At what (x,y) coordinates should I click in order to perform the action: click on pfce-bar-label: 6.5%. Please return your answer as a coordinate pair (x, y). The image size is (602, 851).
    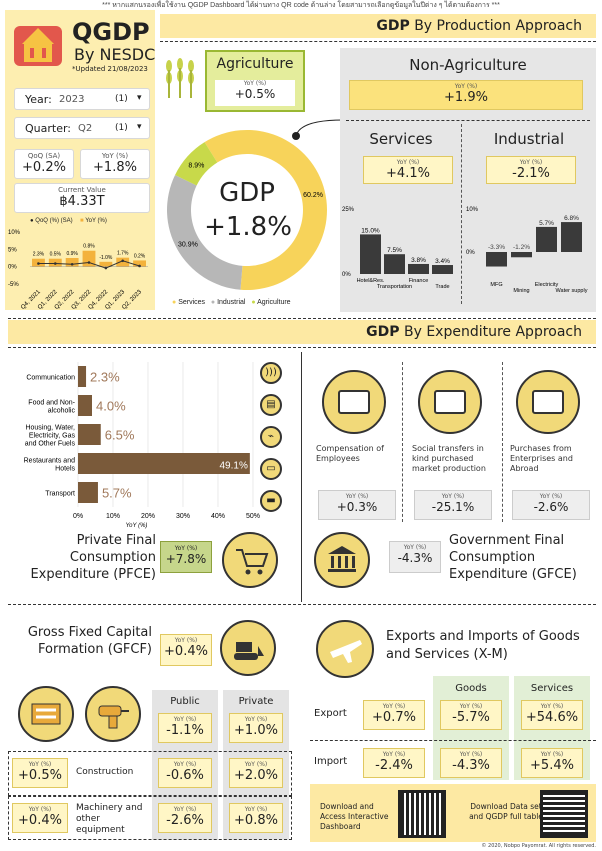
    Looking at the image, I should click on (120, 435).